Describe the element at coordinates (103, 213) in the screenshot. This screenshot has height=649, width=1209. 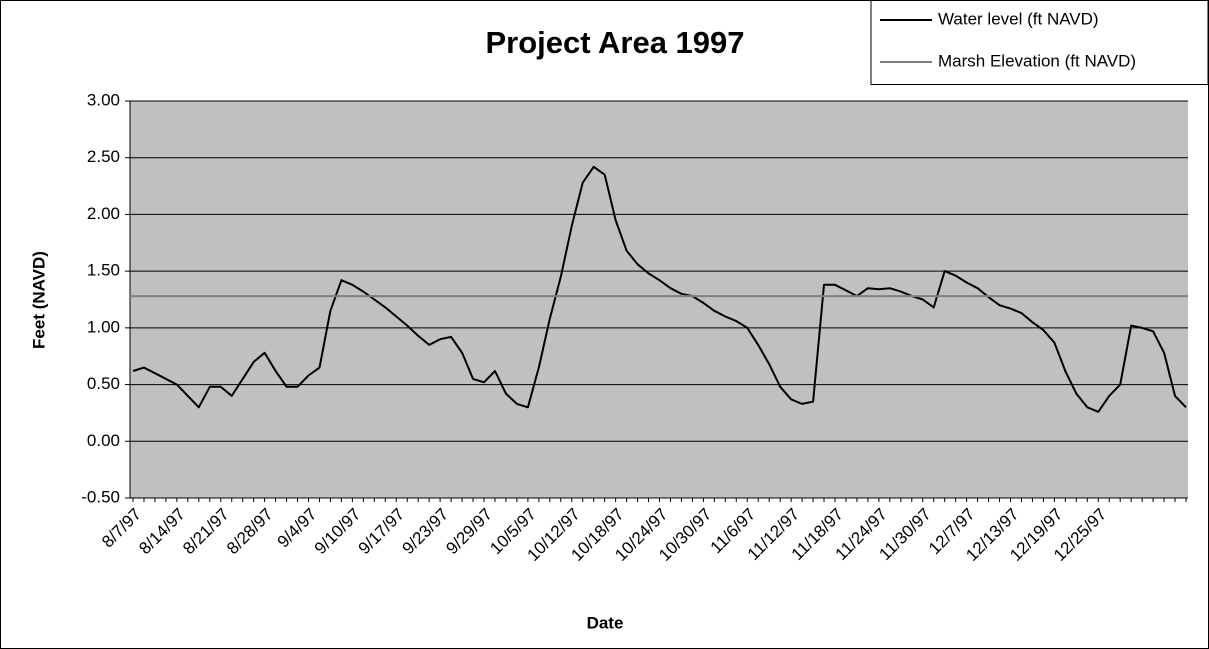
I see `y-tick-label: 2.00` at that location.